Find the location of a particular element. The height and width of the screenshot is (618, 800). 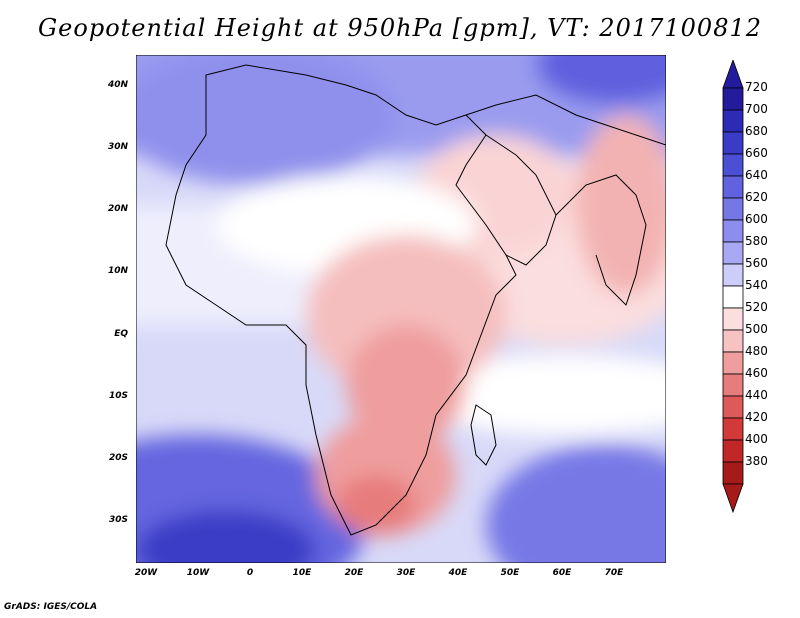

colorbar-label-460: 460 is located at coordinates (756, 373).